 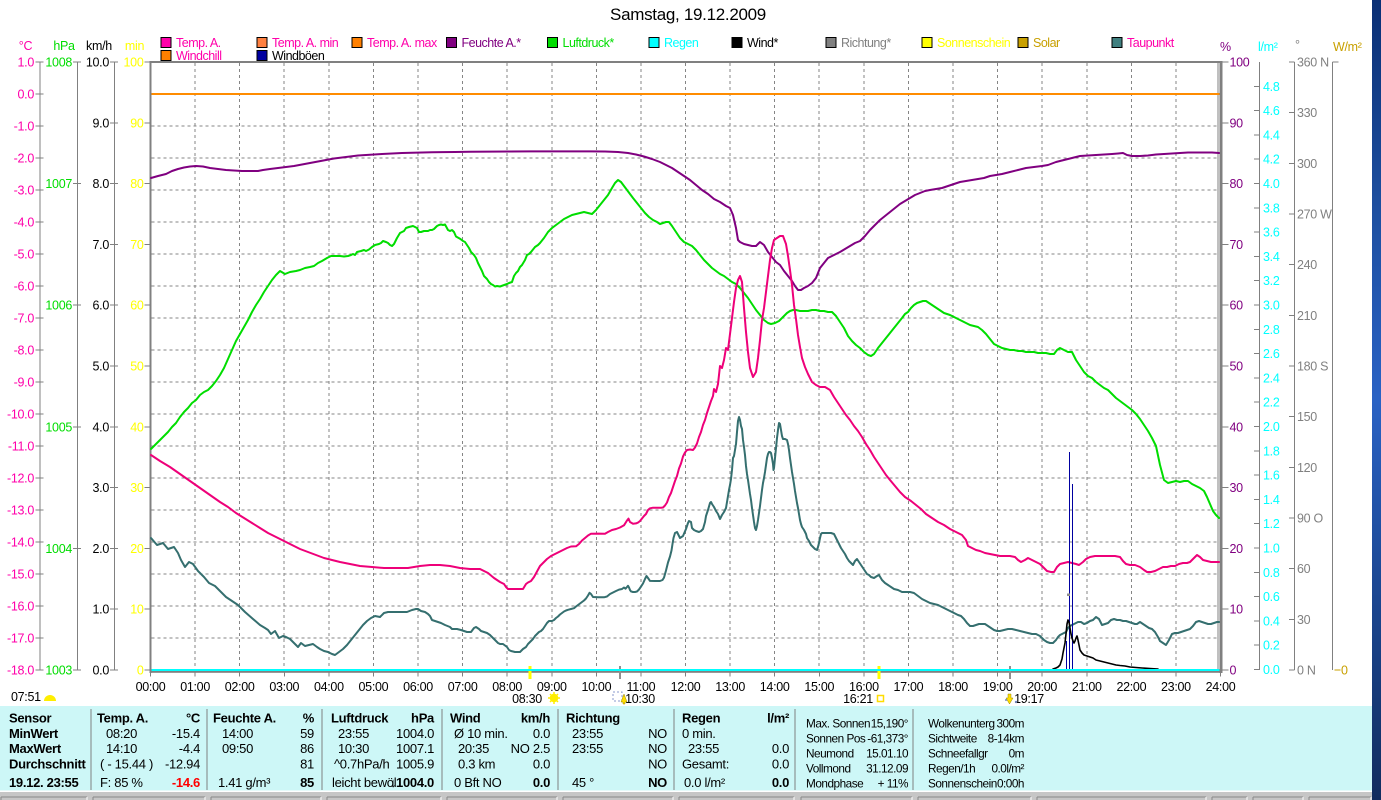 What do you see at coordinates (1271, 646) in the screenshot?
I see `svg-text: 0.2` at bounding box center [1271, 646].